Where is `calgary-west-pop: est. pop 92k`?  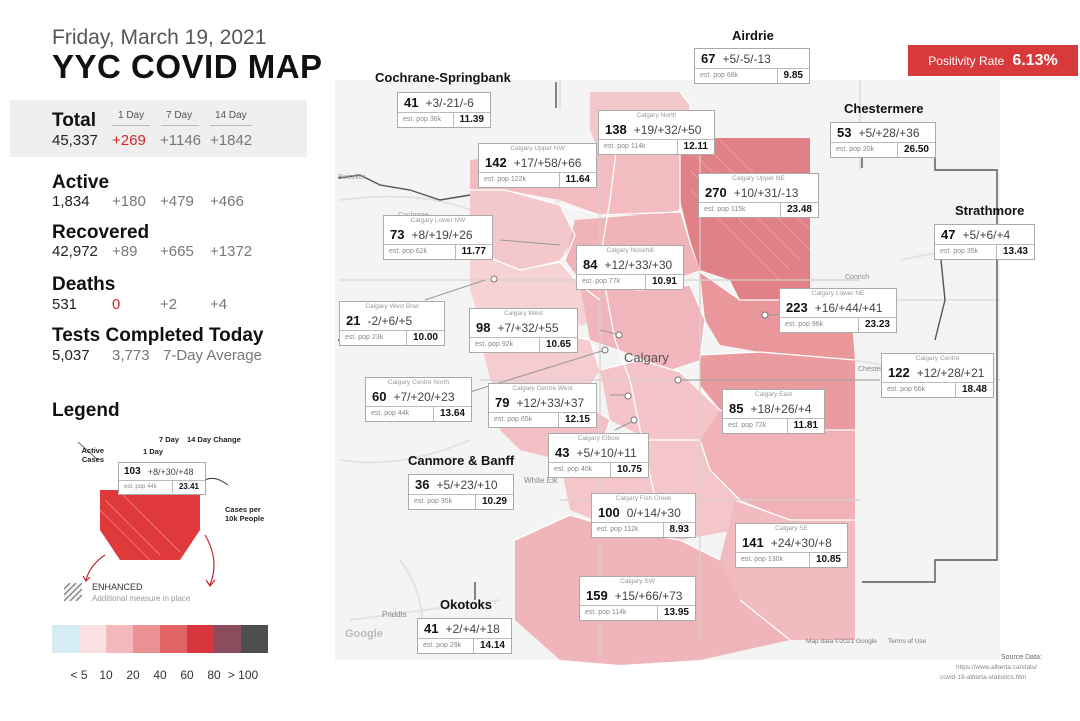
calgary-west-pop: est. pop 92k is located at coordinates (494, 344).